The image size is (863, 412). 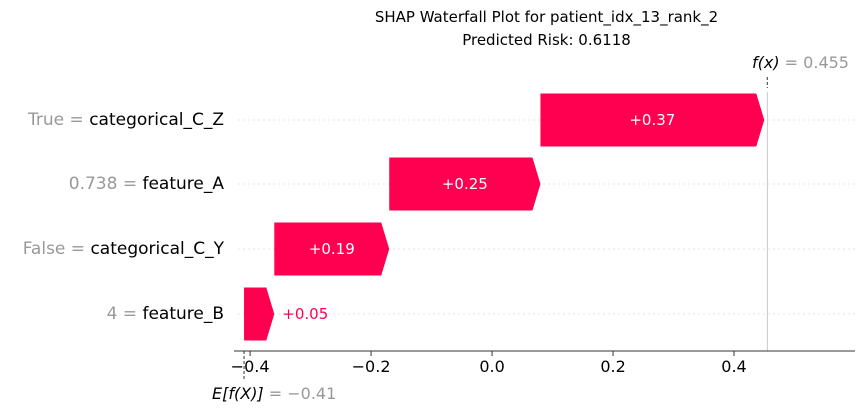 I want to click on feature-label: True = categorical_C_Z, so click(x=125, y=120).